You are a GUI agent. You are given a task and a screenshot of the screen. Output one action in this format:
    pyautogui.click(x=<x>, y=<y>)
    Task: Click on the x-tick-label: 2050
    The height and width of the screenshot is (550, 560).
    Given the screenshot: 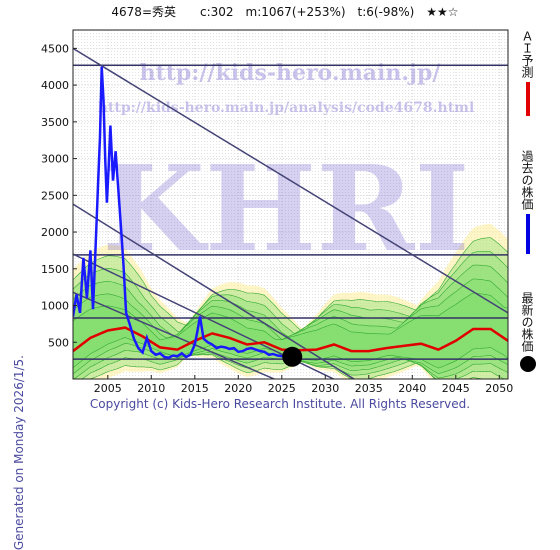 What is the action you would take?
    pyautogui.click(x=499, y=388)
    